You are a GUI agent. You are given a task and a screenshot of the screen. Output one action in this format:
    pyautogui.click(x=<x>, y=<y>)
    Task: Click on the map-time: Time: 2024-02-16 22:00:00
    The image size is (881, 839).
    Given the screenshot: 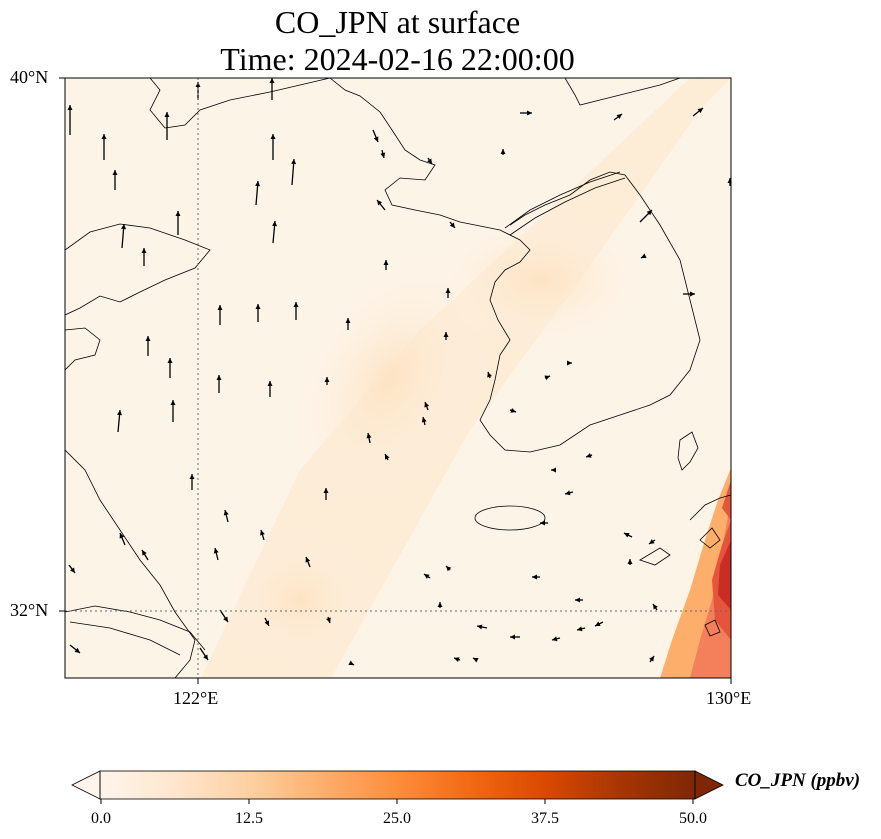 What is the action you would take?
    pyautogui.click(x=397, y=59)
    